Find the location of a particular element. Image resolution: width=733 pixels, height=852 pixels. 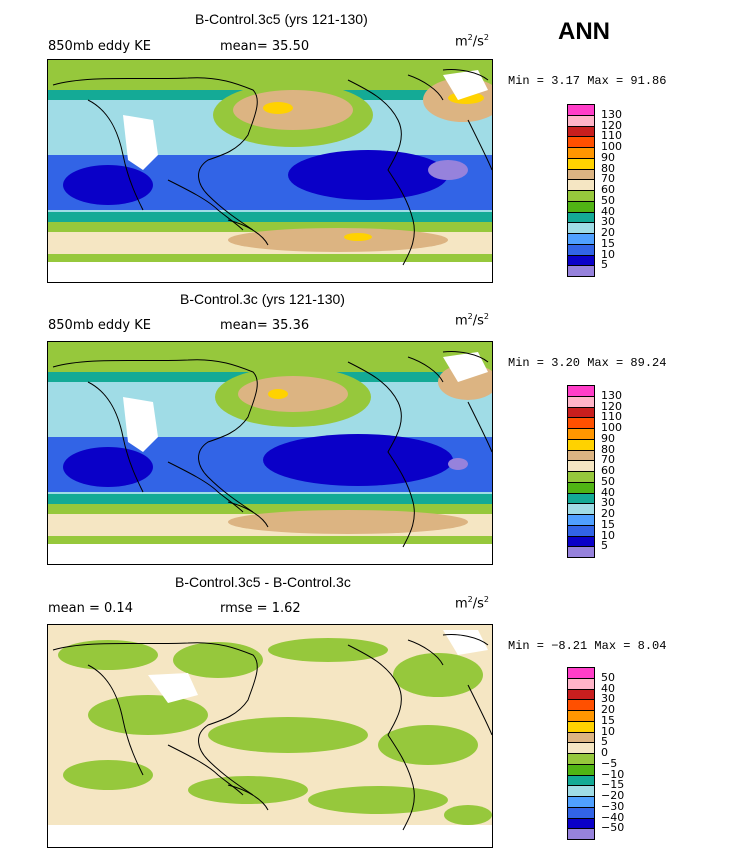

colorbar-label: −50 is located at coordinates (613, 828).